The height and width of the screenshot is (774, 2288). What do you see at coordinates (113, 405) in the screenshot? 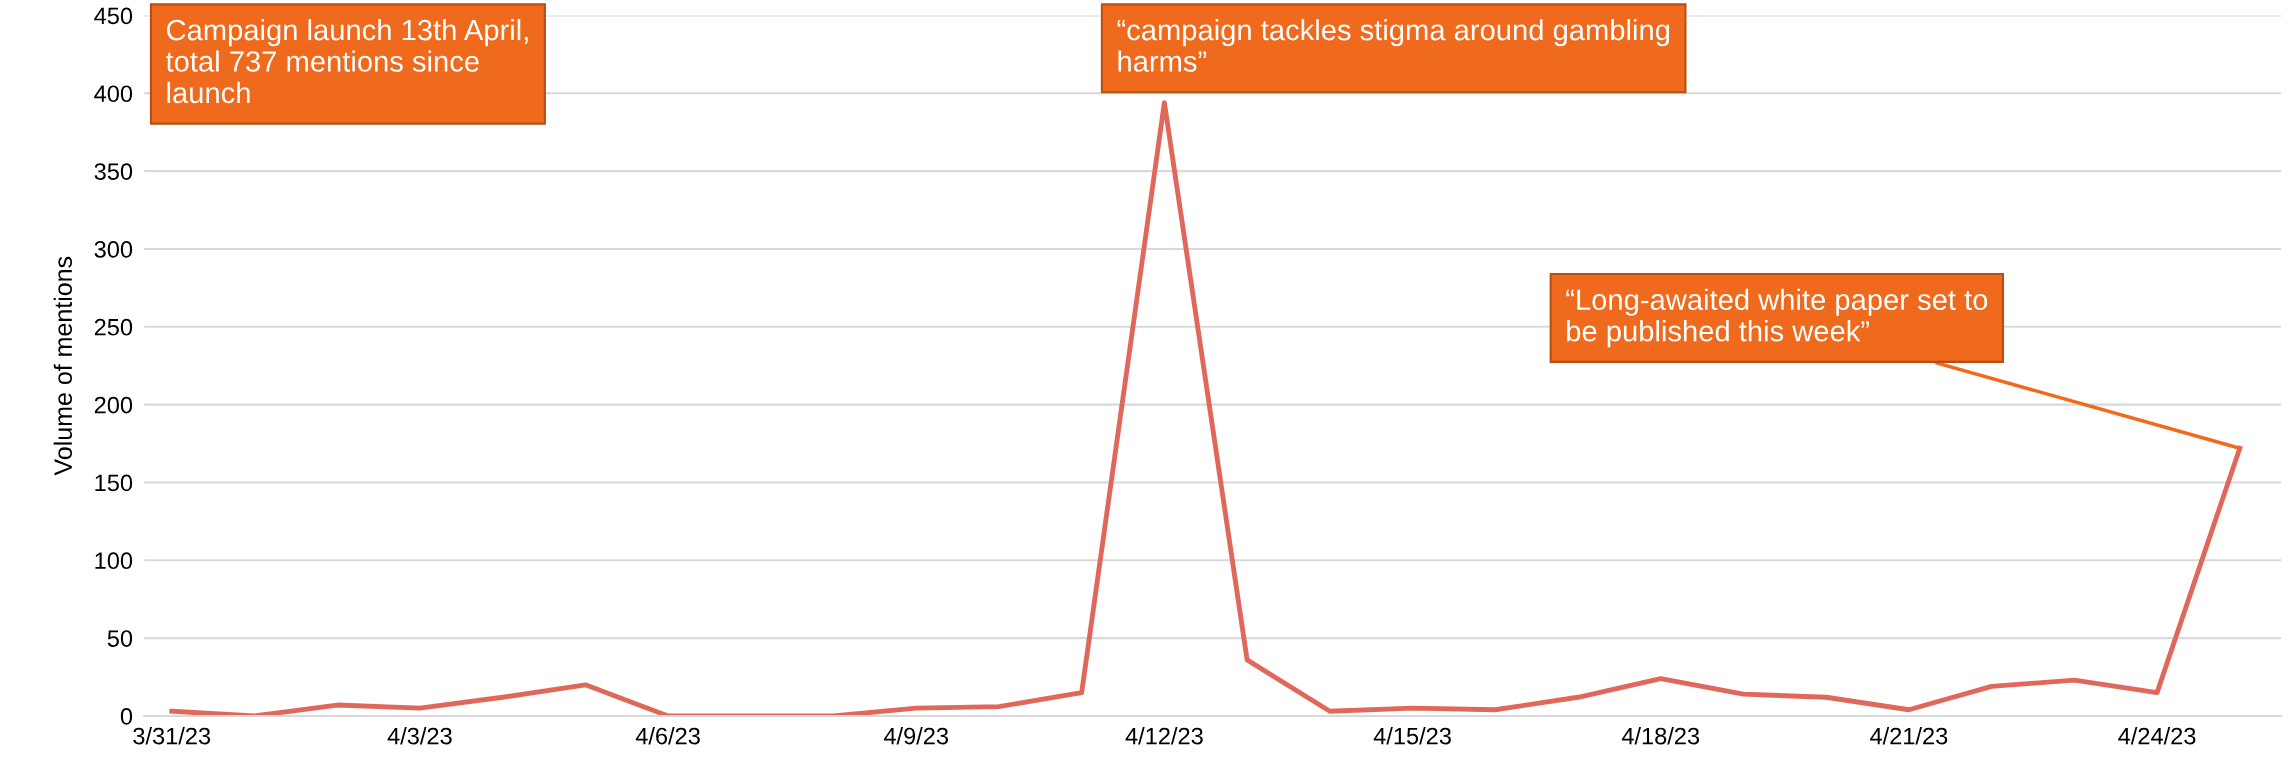
I see `y-tick-label: 200` at bounding box center [113, 405].